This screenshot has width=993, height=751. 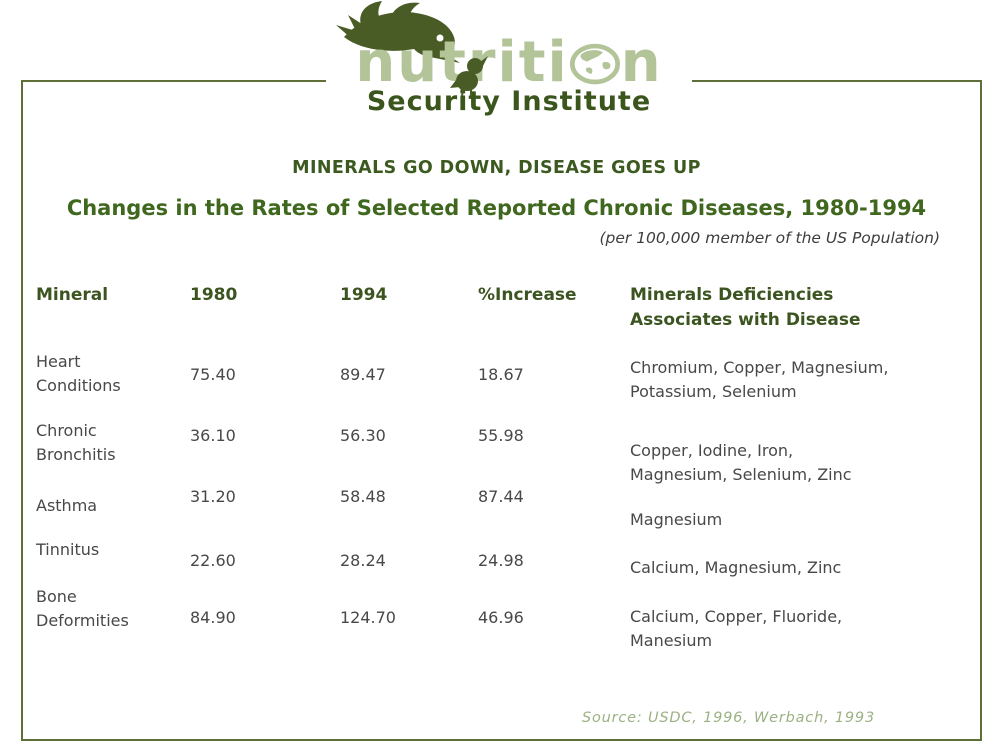 I want to click on cell-disease: Heart Conditions, so click(x=78, y=373).